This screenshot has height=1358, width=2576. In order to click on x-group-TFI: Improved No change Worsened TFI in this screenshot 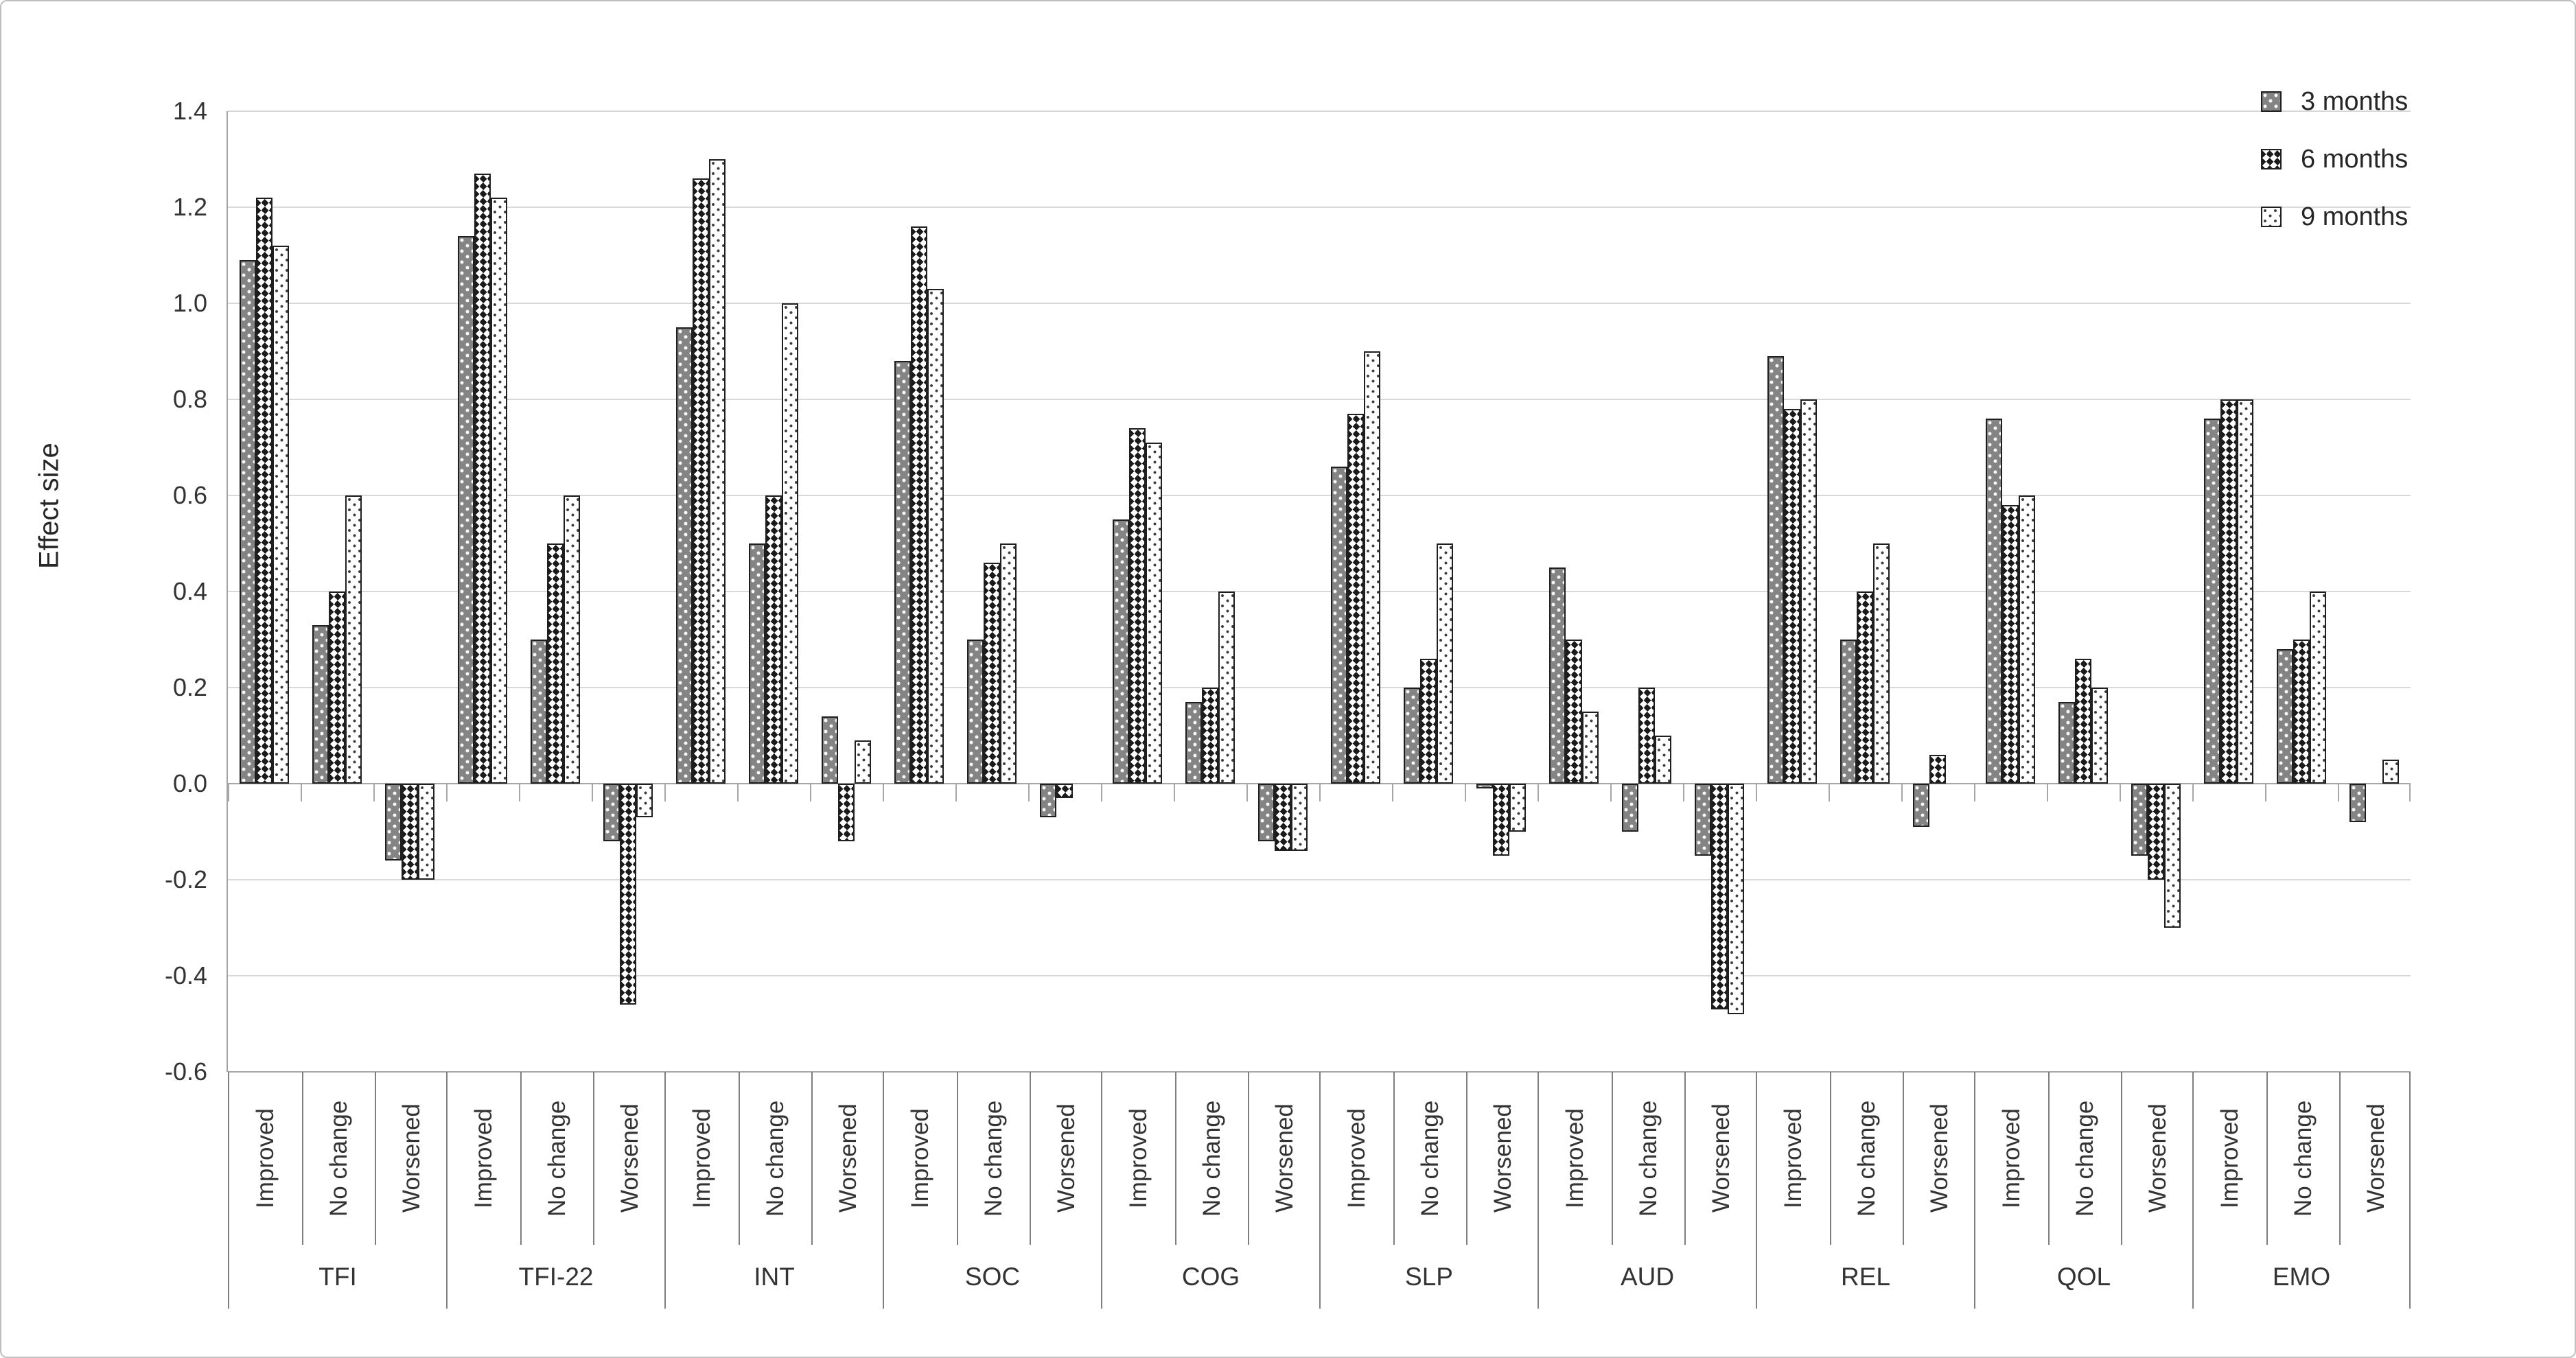, I will do `click(337, 1190)`.